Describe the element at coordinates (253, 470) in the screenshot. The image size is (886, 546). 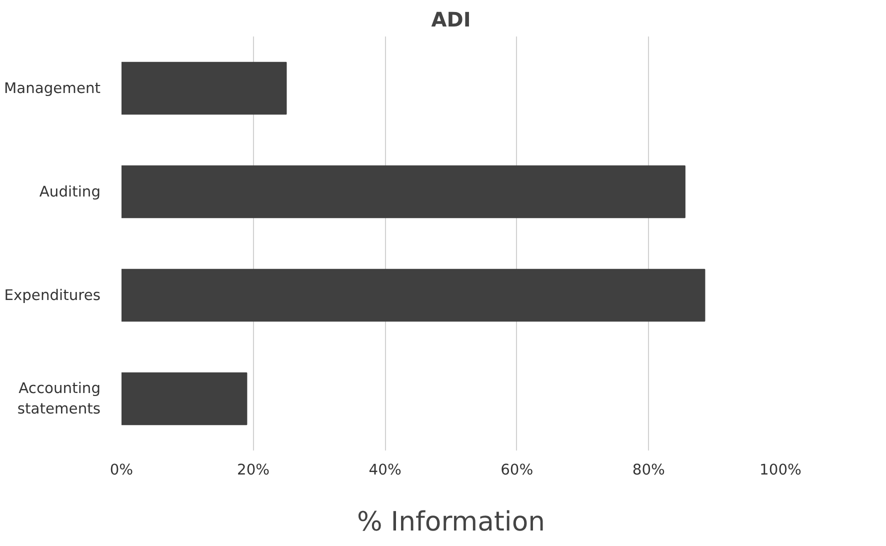
I see `x-tick-label: 20%` at that location.